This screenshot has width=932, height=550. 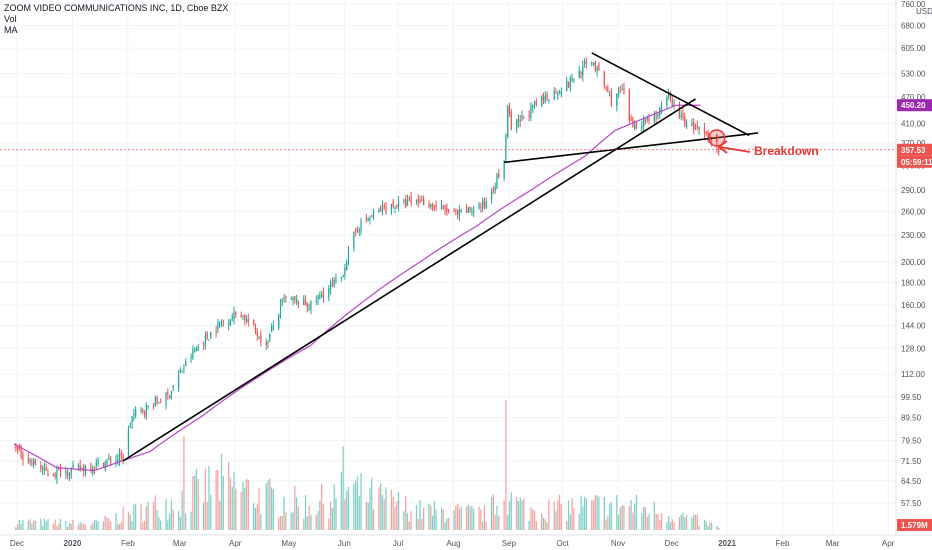 What do you see at coordinates (344, 543) in the screenshot?
I see `x-tick-label: Jun` at bounding box center [344, 543].